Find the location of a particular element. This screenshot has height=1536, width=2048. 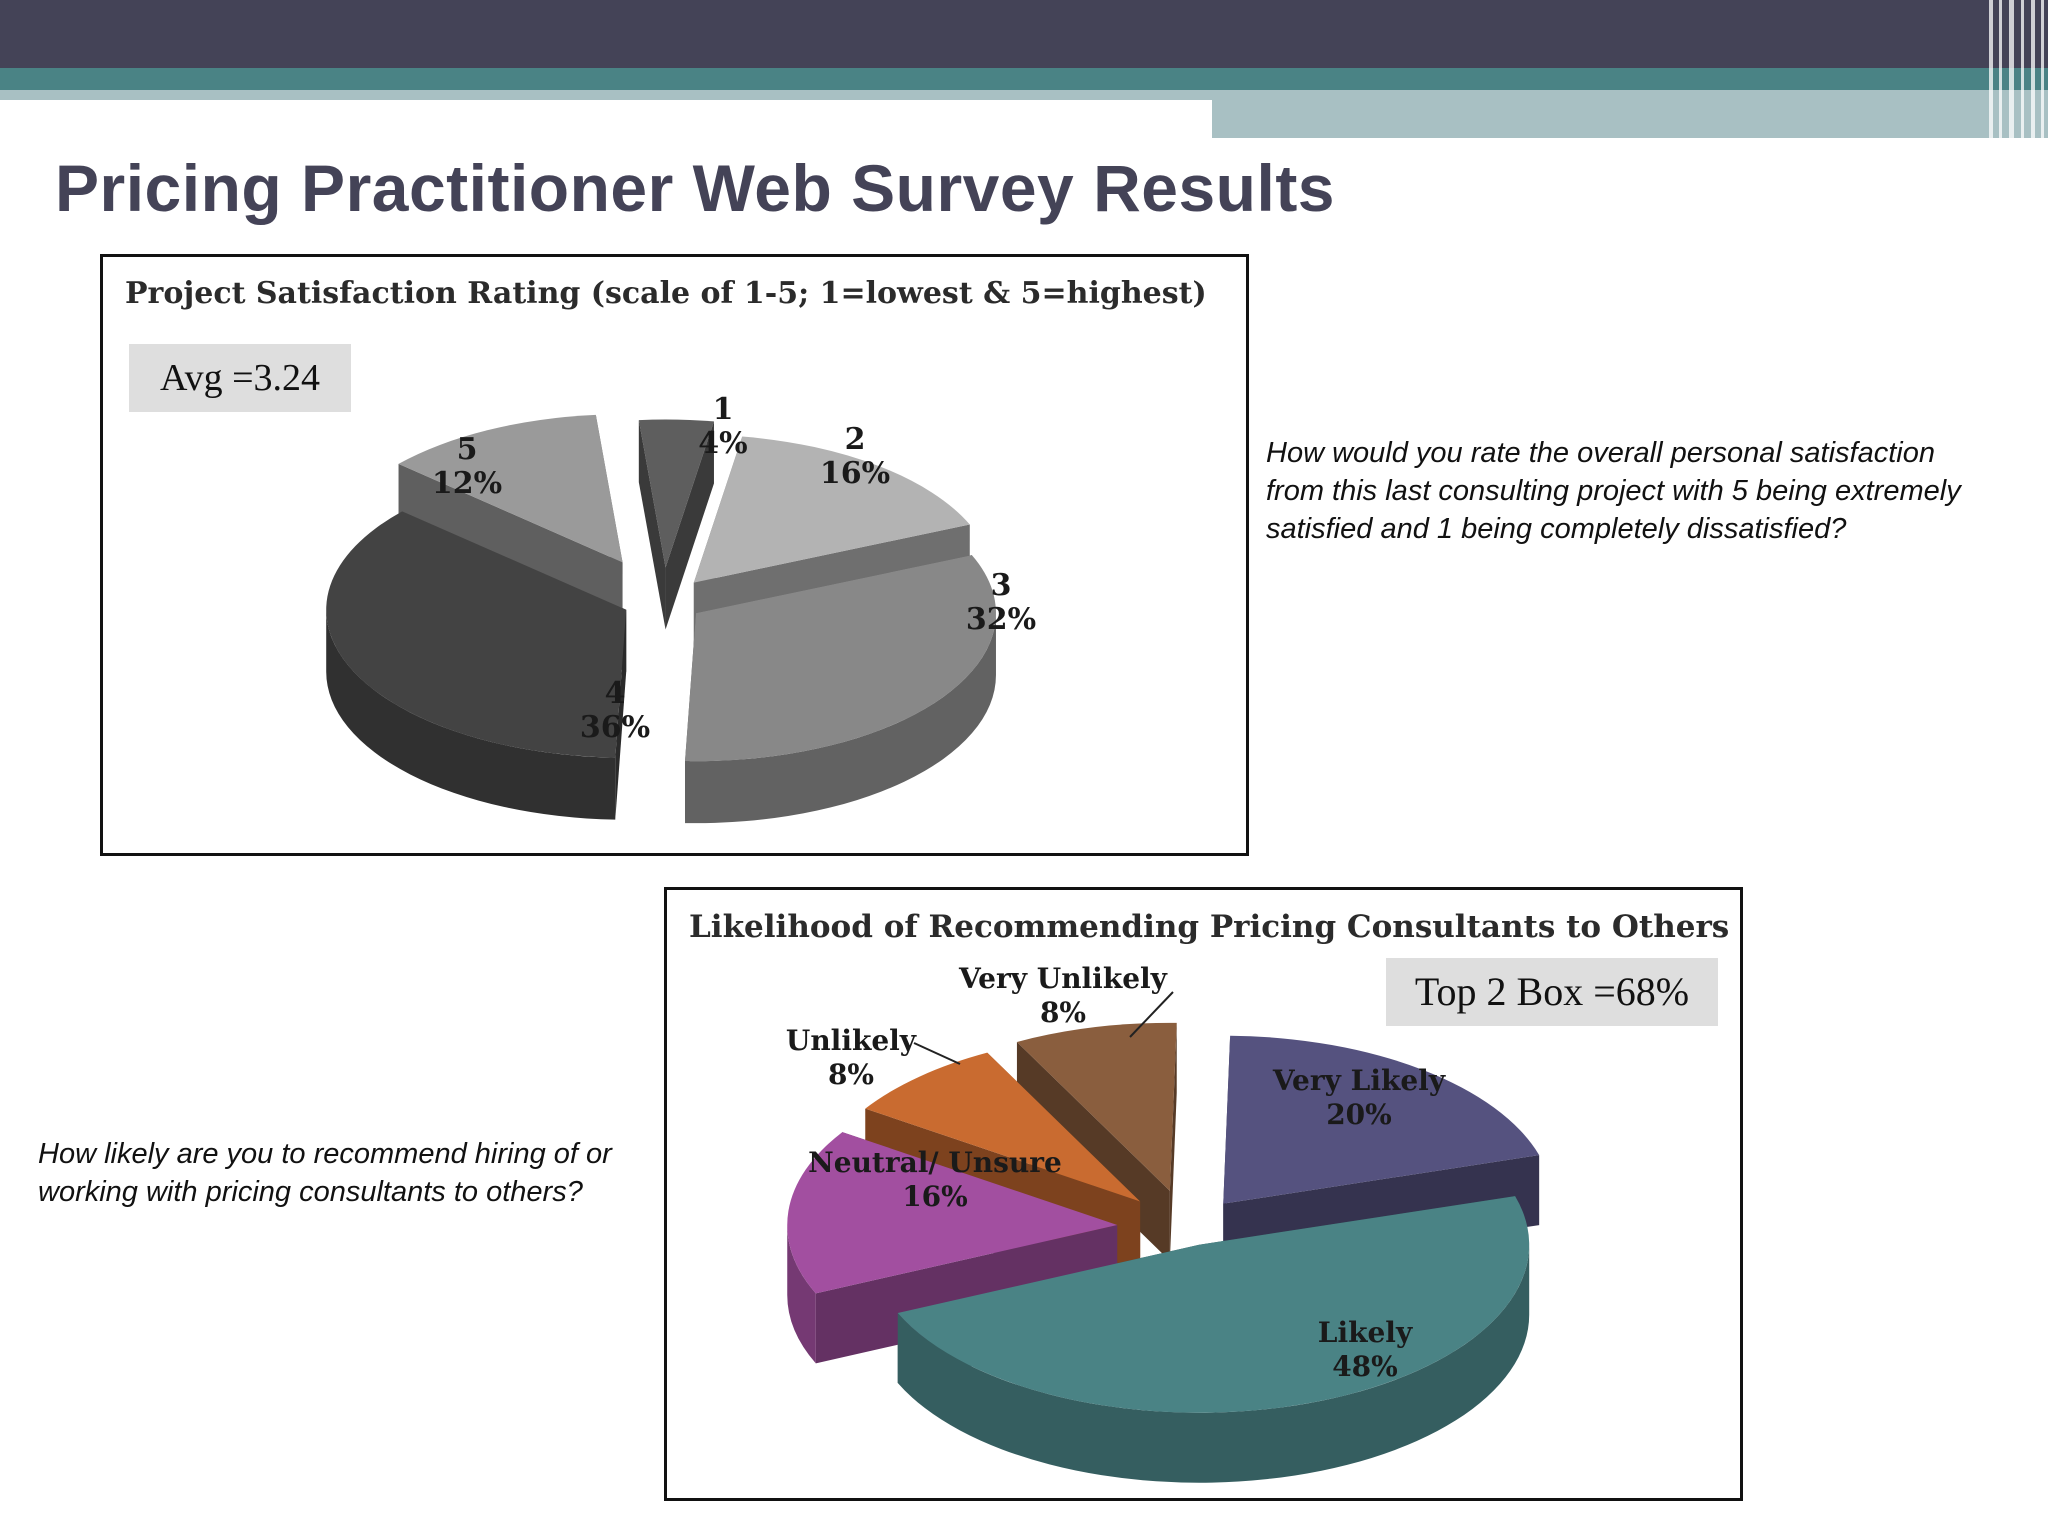

slice-likely is located at coordinates (1213, 1304).